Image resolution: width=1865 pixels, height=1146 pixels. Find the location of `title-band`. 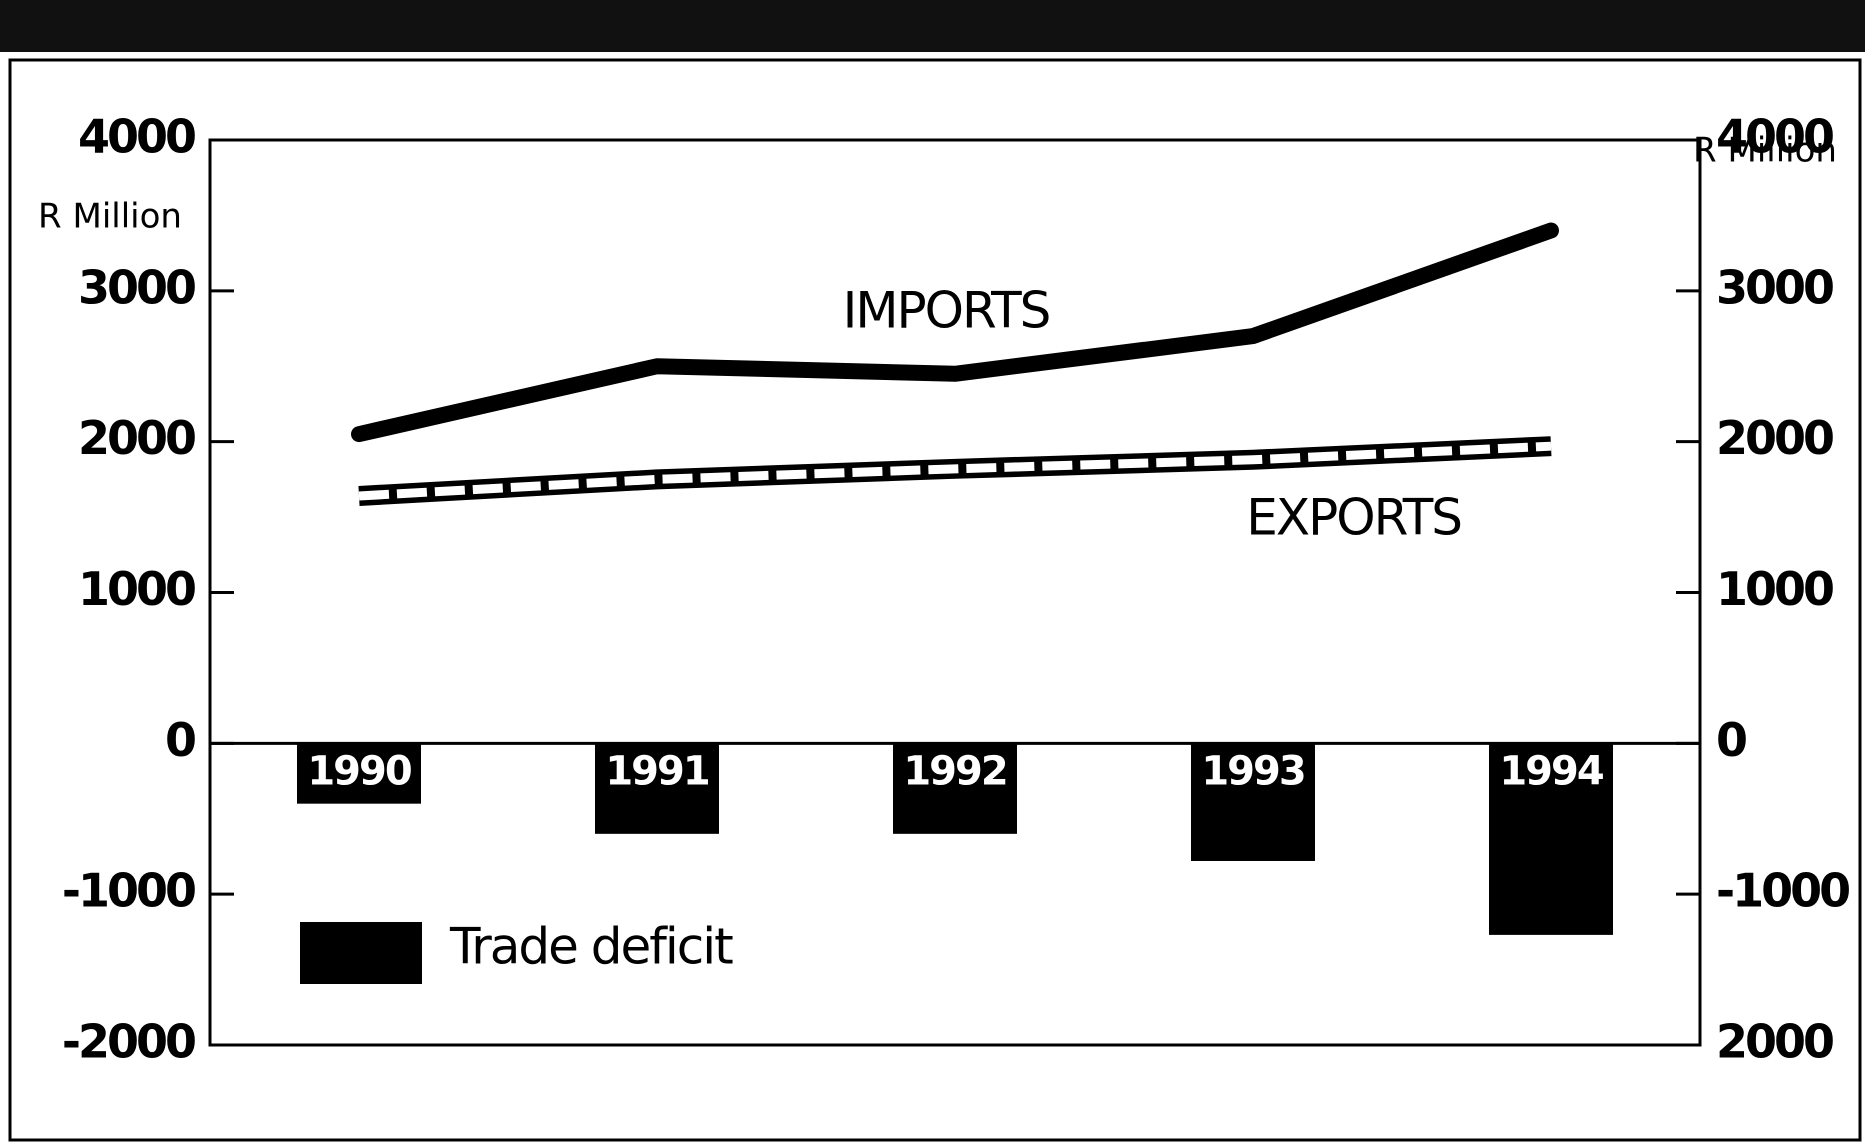

title-band is located at coordinates (932, 26).